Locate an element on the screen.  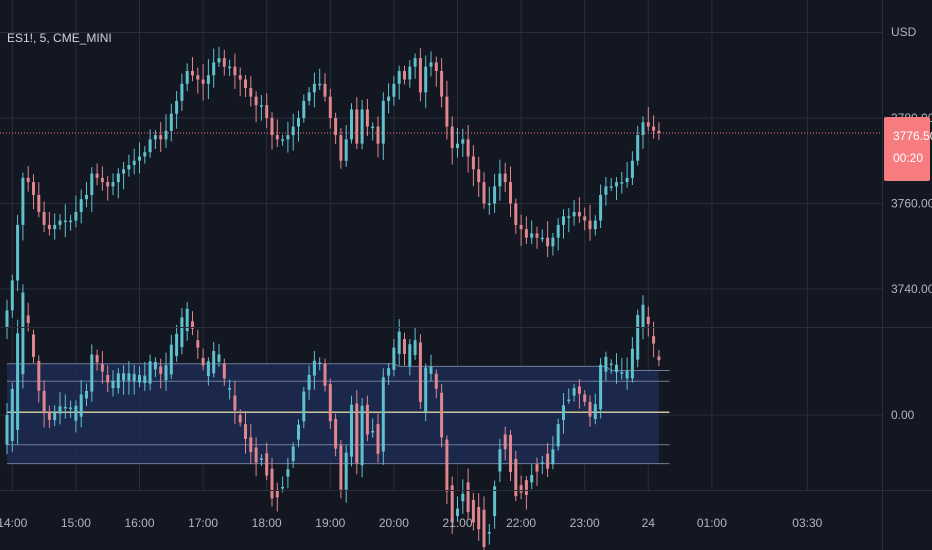
time-axis-label: 15:00 is located at coordinates (76, 523).